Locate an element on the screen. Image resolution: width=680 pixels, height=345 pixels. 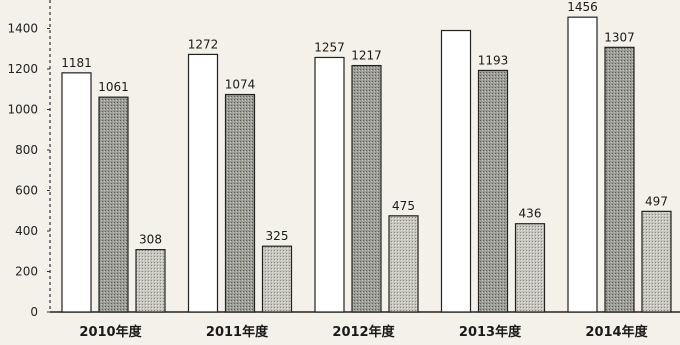
y-tick-label: 800 is located at coordinates (26, 150).